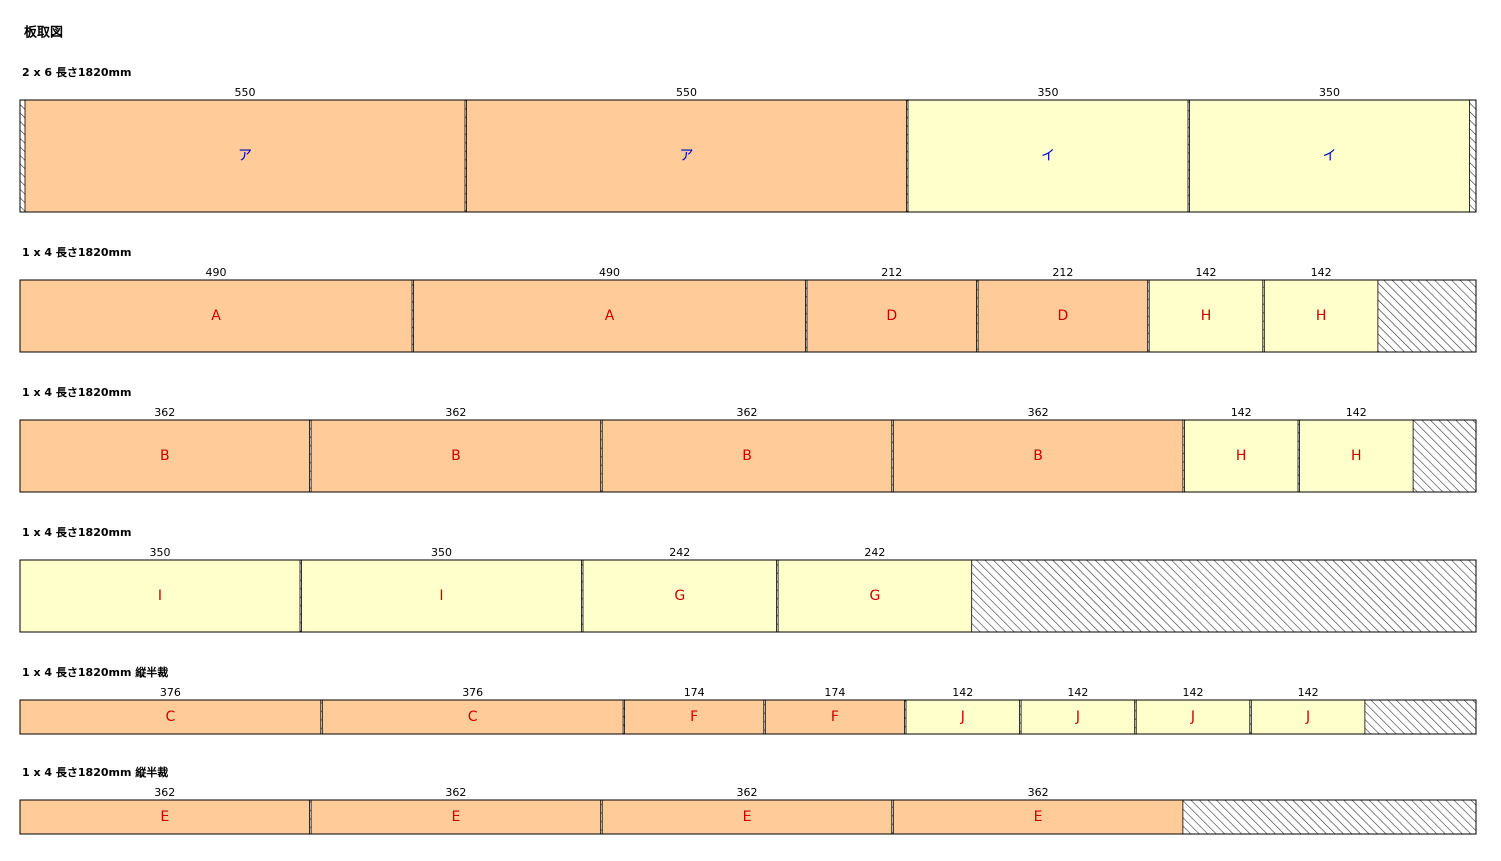 This screenshot has height=861, width=1501. What do you see at coordinates (43, 33) in the screenshot?
I see `title: 板取図` at bounding box center [43, 33].